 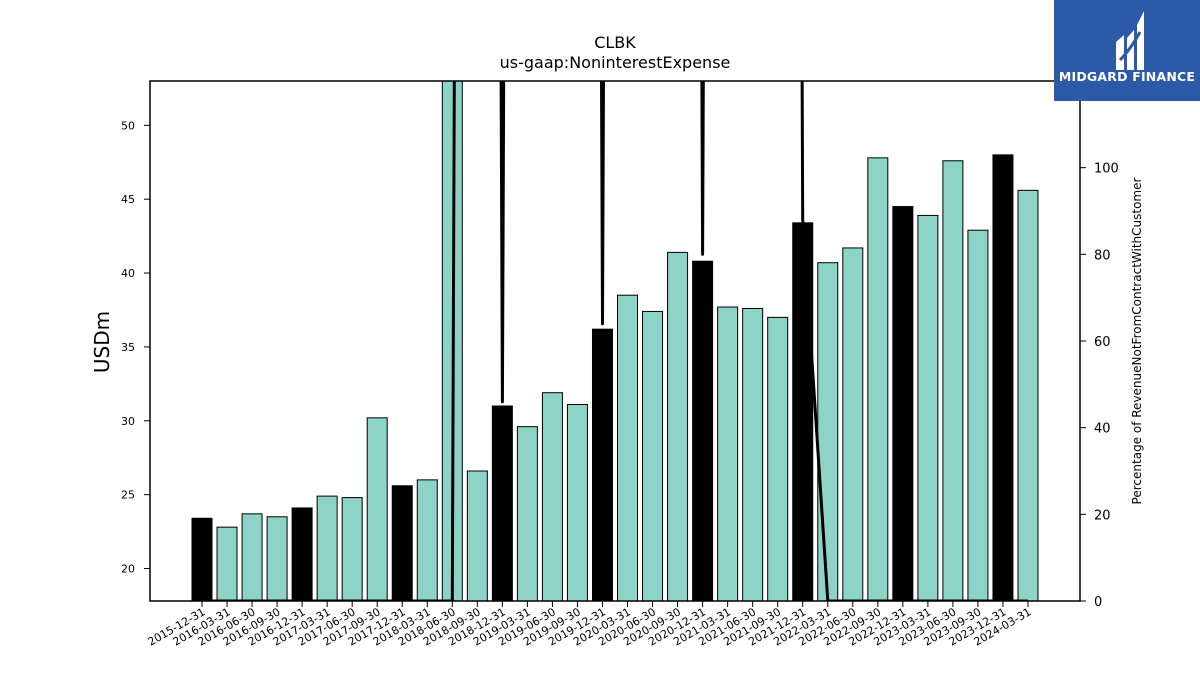 I want to click on chart-title: CLBK, so click(x=615, y=42).